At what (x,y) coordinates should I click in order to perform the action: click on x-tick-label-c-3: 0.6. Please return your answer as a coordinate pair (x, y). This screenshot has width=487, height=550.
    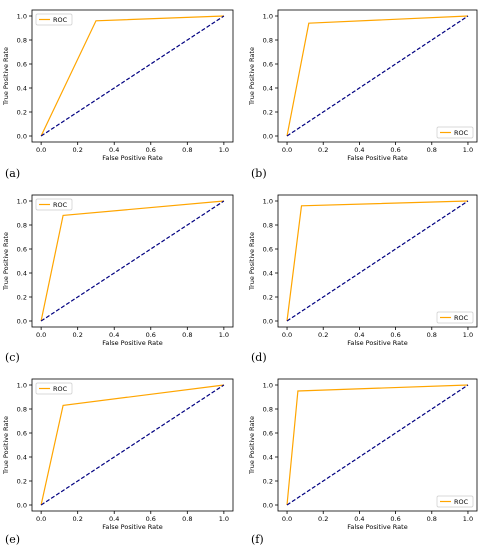
    Looking at the image, I should click on (151, 335).